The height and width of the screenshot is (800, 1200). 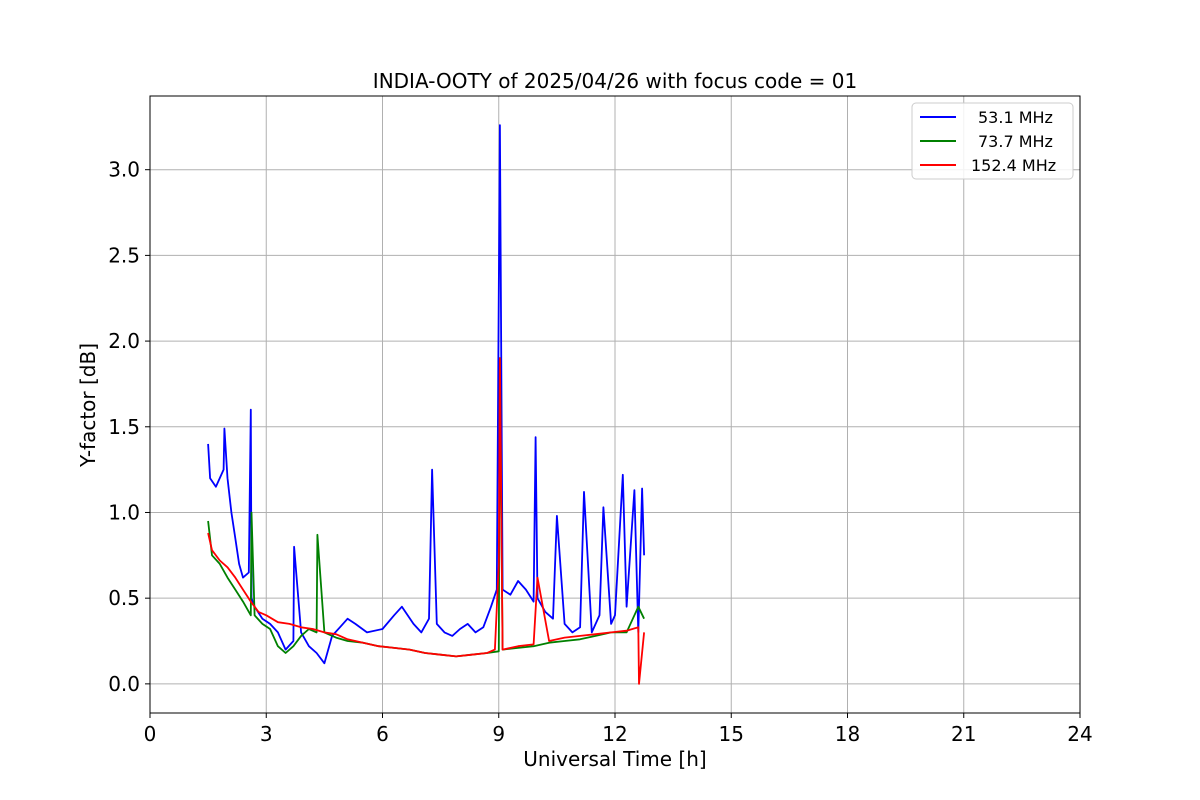 I want to click on y-tick-label-1: 0.5, so click(x=124, y=598).